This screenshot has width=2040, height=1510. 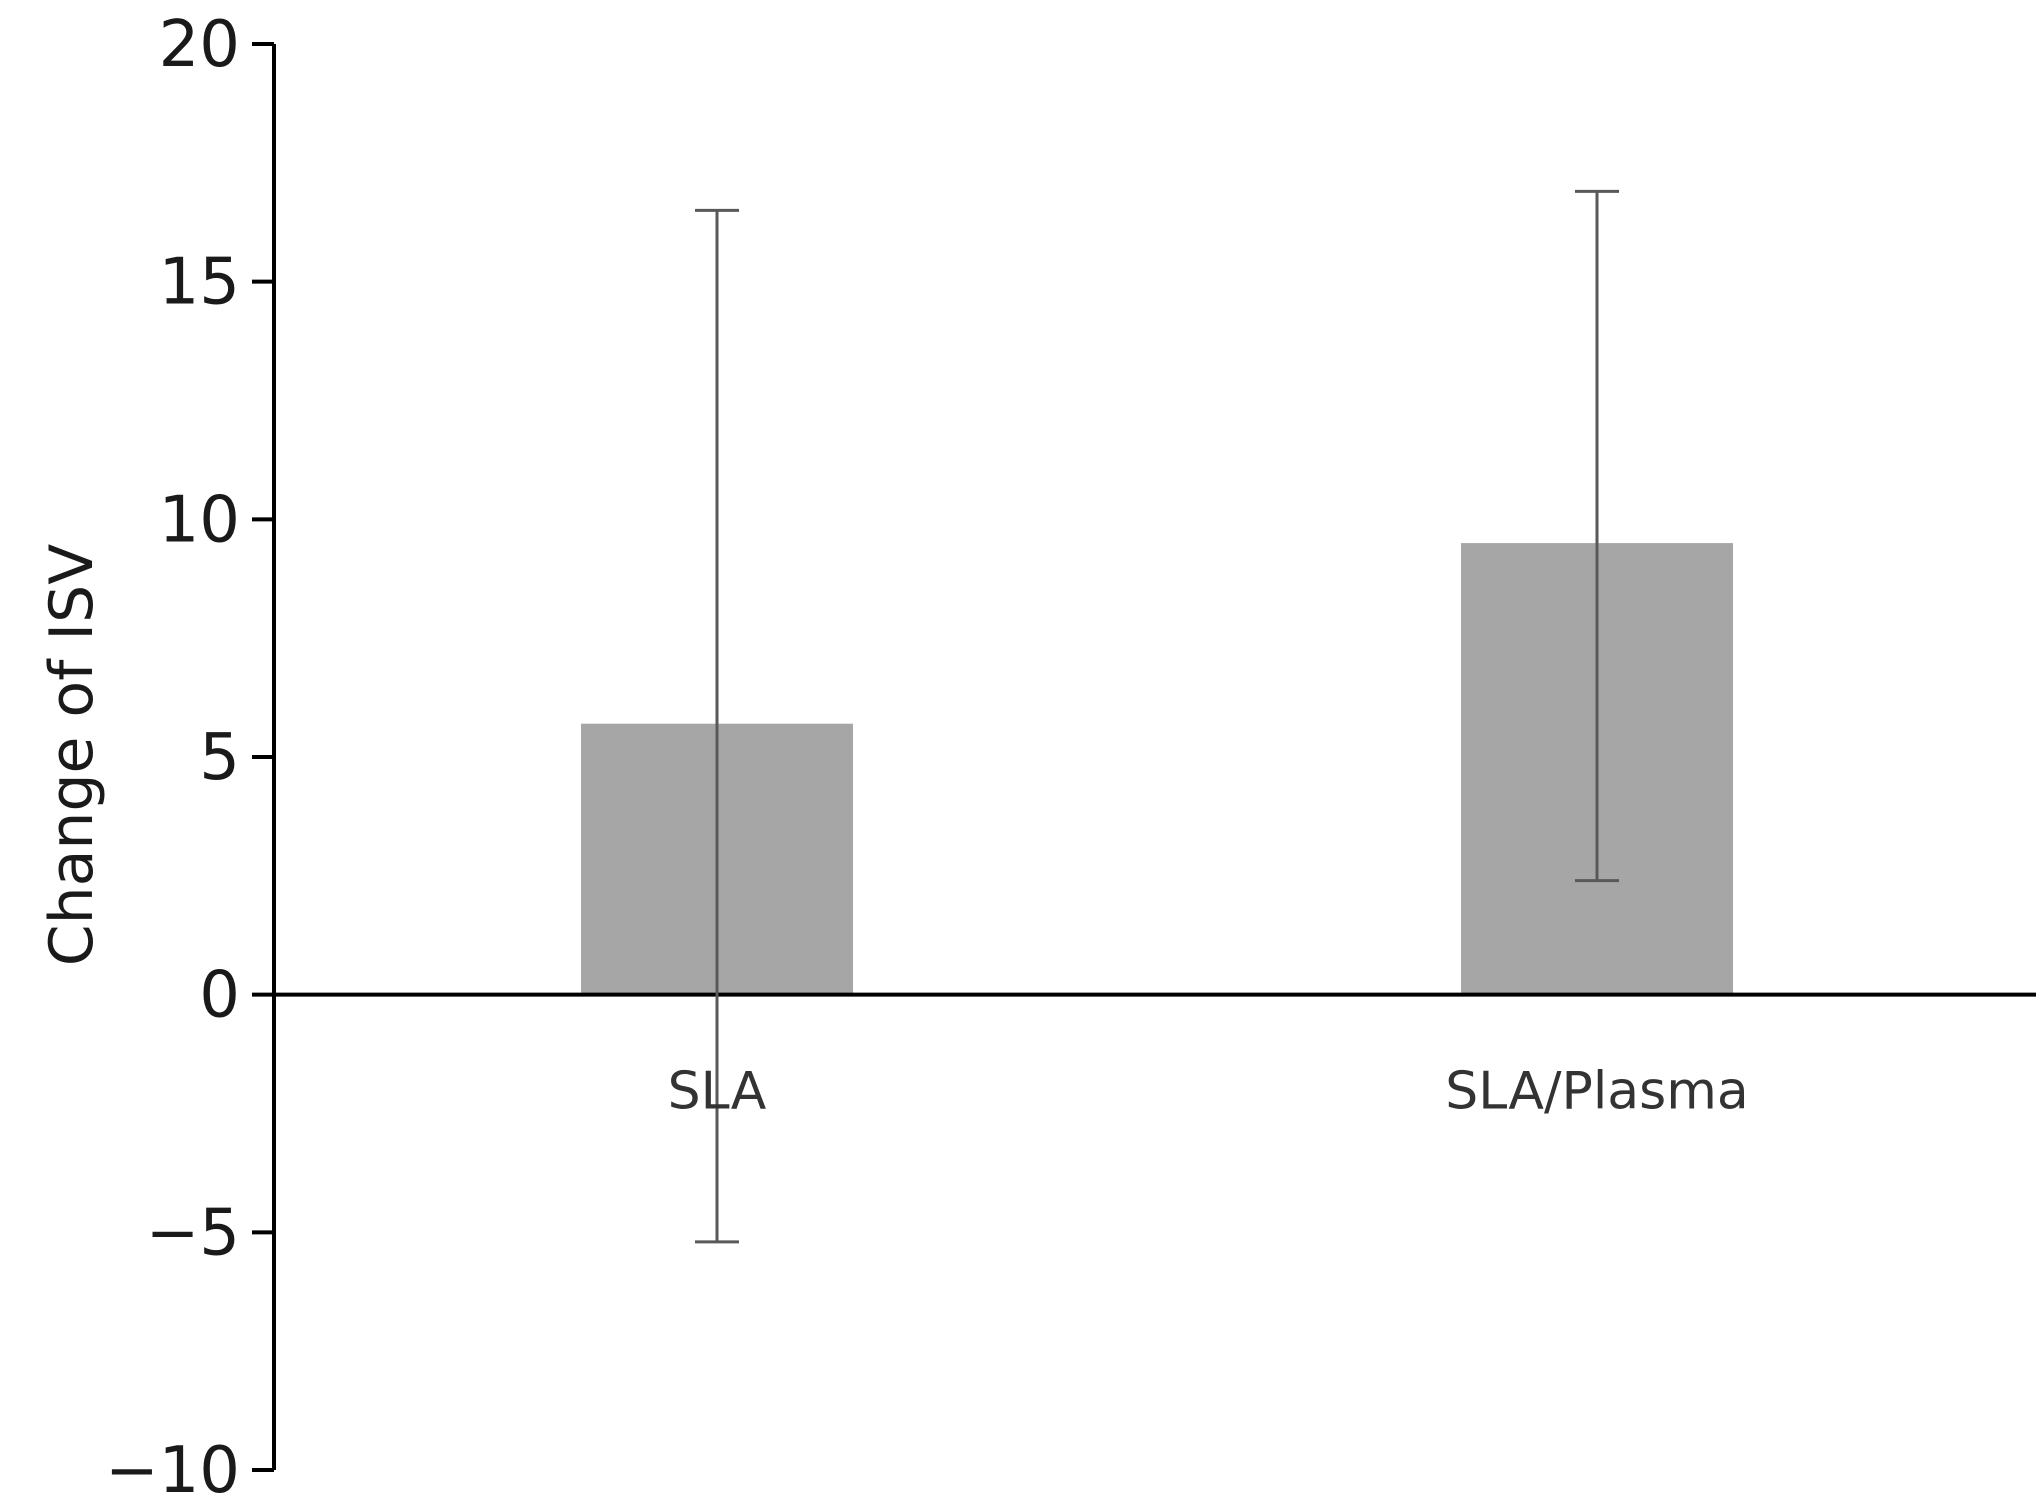 I want to click on y-tick-label: −5, so click(x=193, y=1233).